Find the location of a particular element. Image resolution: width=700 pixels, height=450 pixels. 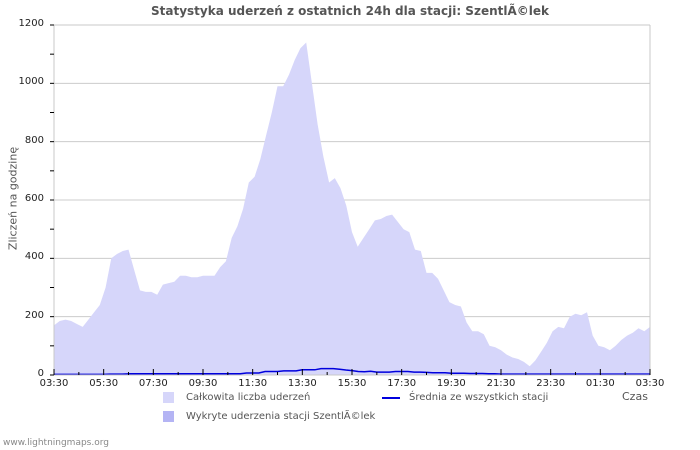

y-tick-label: 1000 is located at coordinates (31, 82).